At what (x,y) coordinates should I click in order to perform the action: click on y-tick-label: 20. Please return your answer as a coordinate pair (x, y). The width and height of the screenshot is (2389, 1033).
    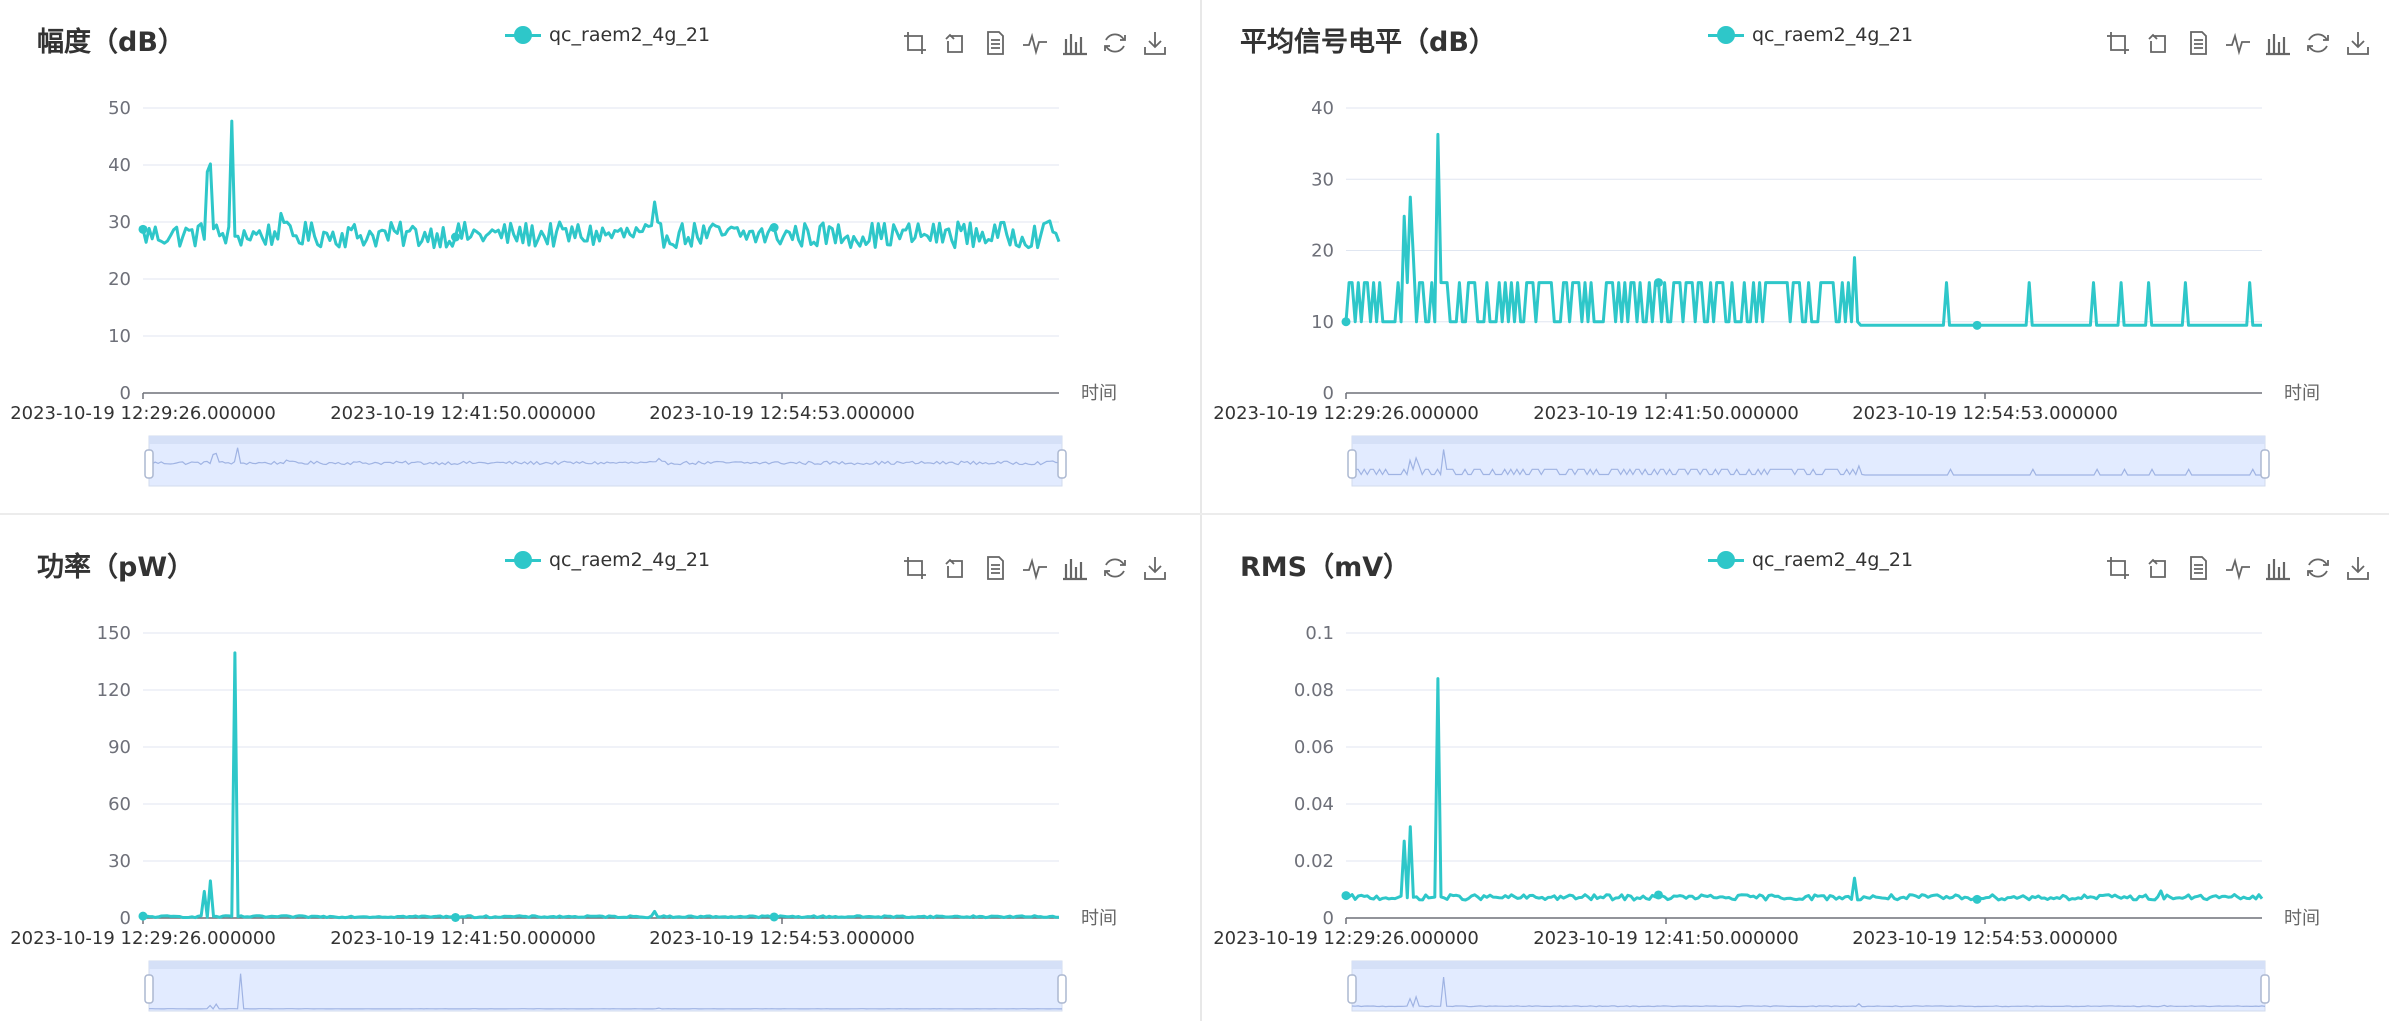
    Looking at the image, I should click on (1322, 251).